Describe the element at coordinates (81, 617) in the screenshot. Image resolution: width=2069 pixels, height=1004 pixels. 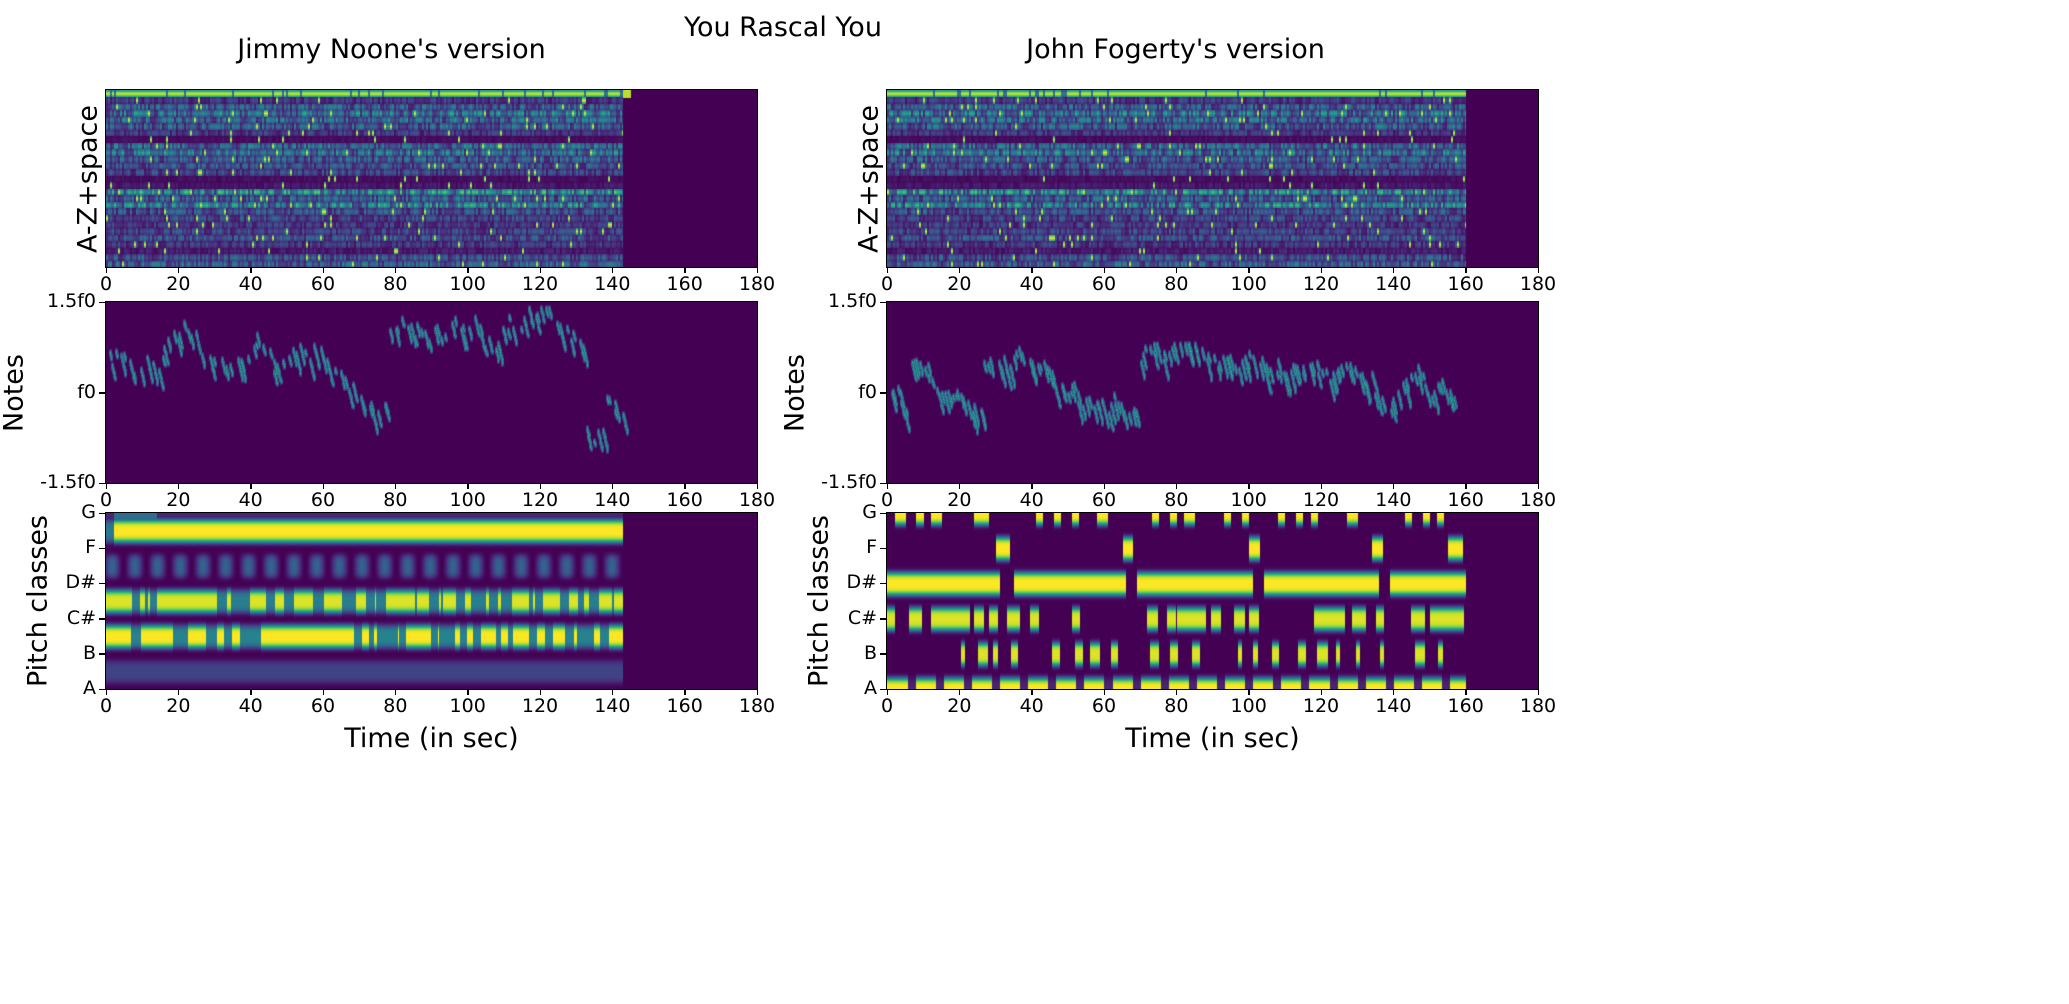
I see `left-pitch-classes-ytick-label: C#` at that location.